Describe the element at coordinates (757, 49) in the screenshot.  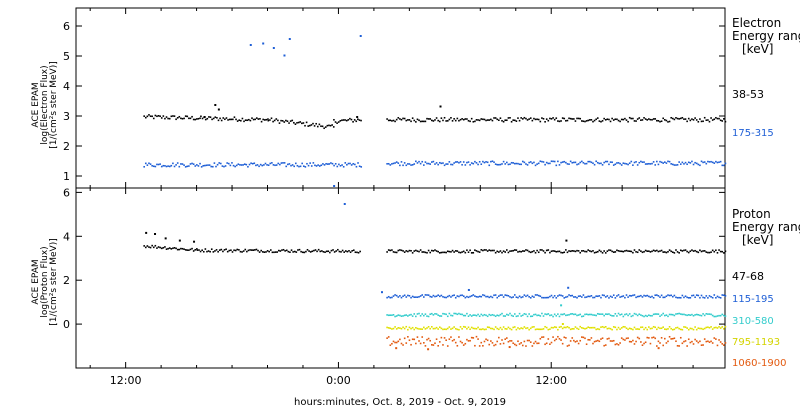
I see `electron-legend-title-3: [keV]` at that location.